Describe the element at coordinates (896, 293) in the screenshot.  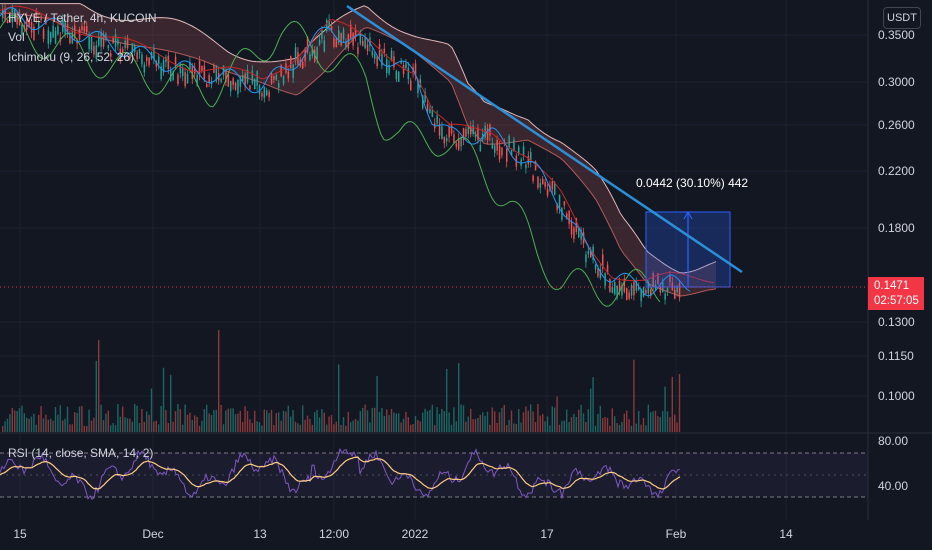
I see `last-price-tag: 0.1471 02:57:05` at that location.